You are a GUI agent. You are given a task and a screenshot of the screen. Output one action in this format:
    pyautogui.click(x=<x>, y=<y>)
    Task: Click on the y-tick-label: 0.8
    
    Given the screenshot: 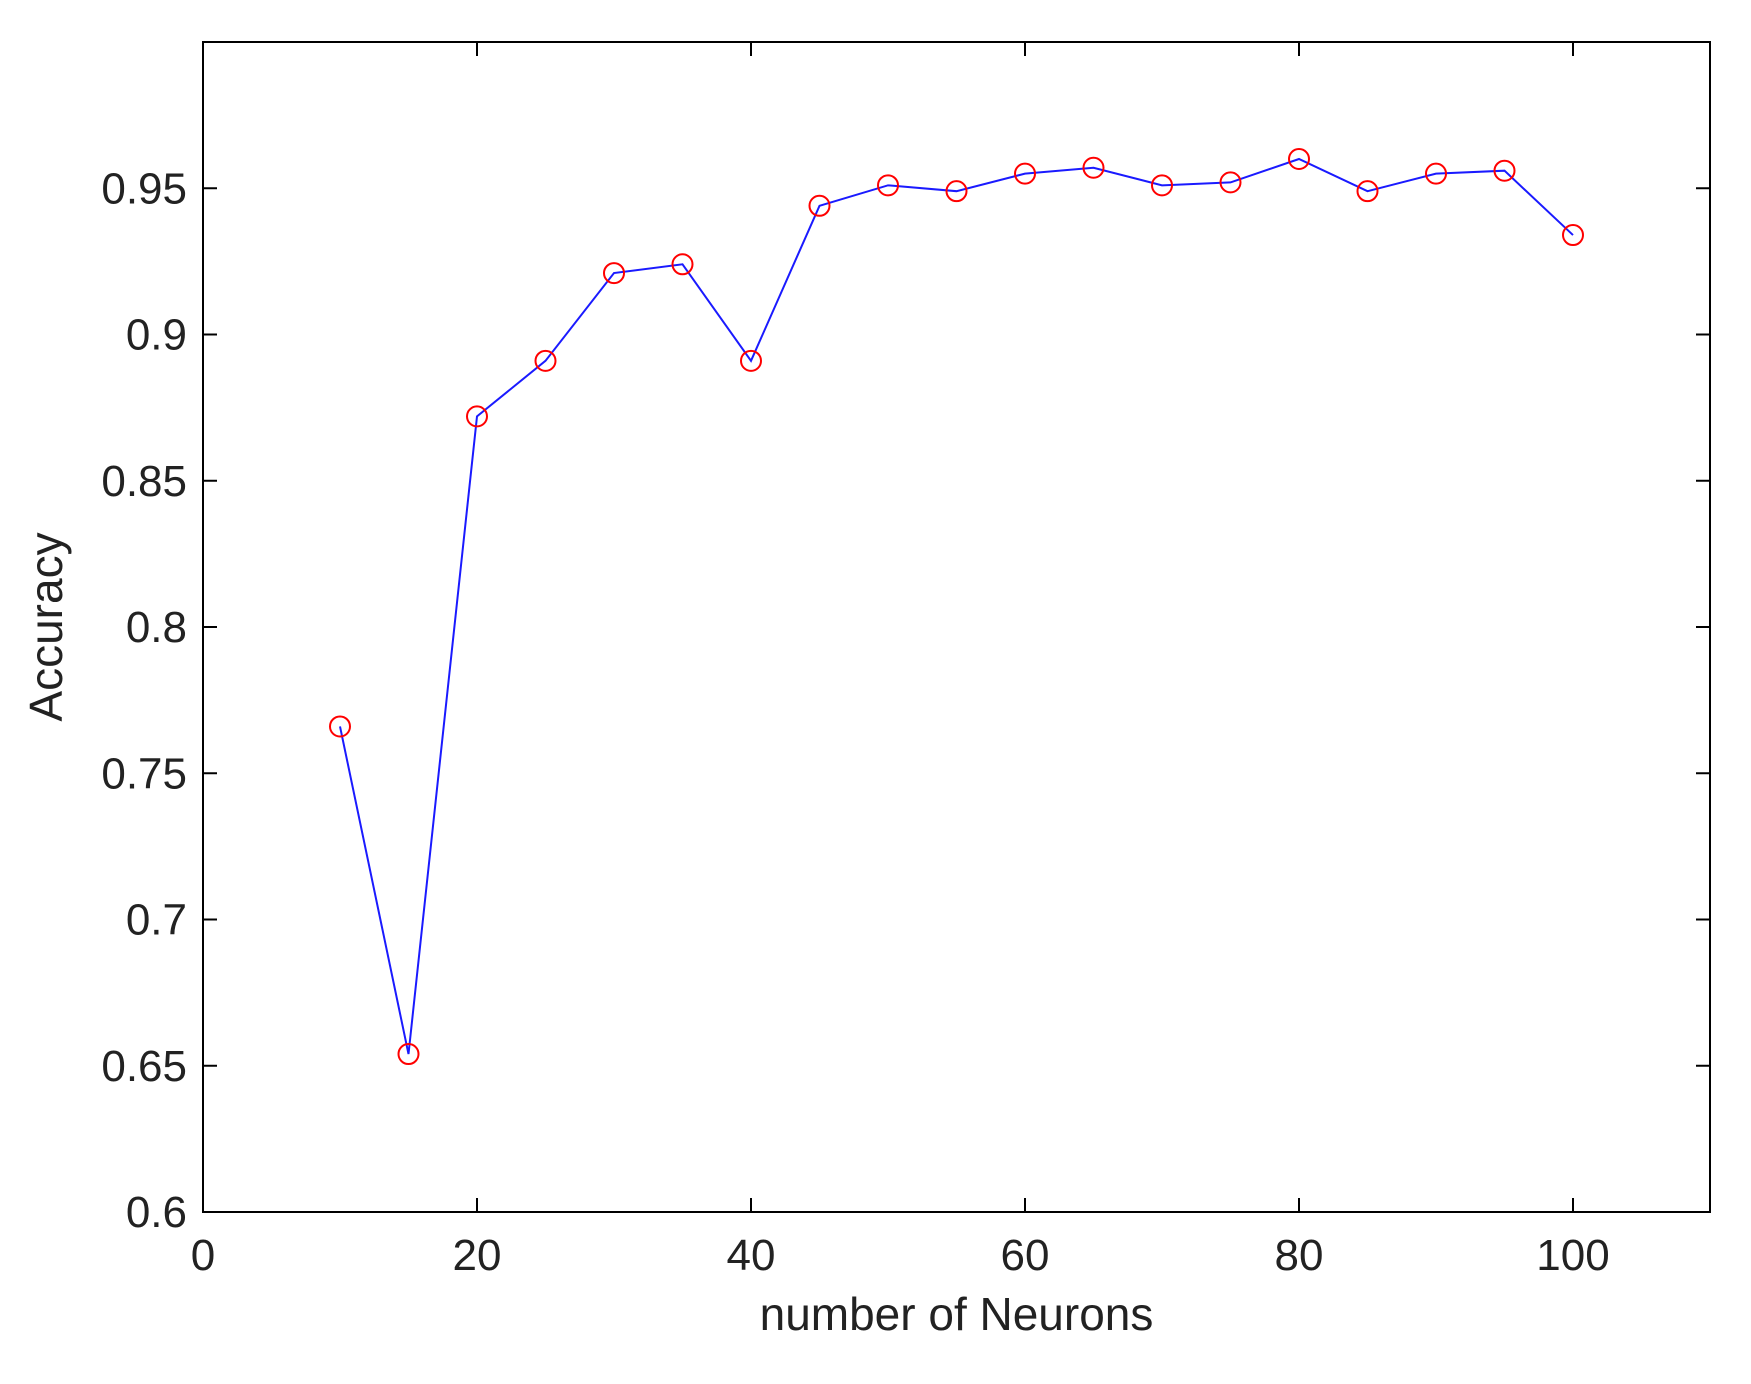 What is the action you would take?
    pyautogui.click(x=156, y=627)
    